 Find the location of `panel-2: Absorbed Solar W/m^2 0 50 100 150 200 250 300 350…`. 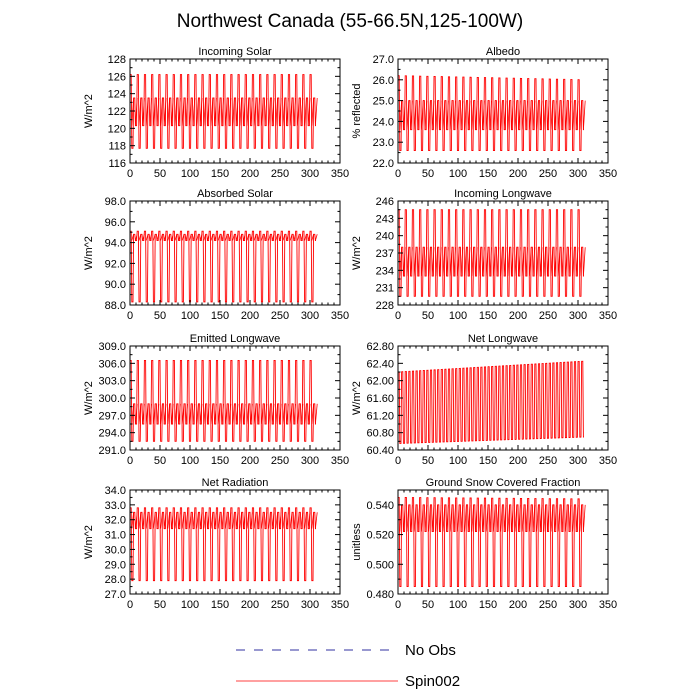

panel-2: Absorbed Solar W/m^2 0 50 100 150 200 250 300 350… is located at coordinates (216, 255).